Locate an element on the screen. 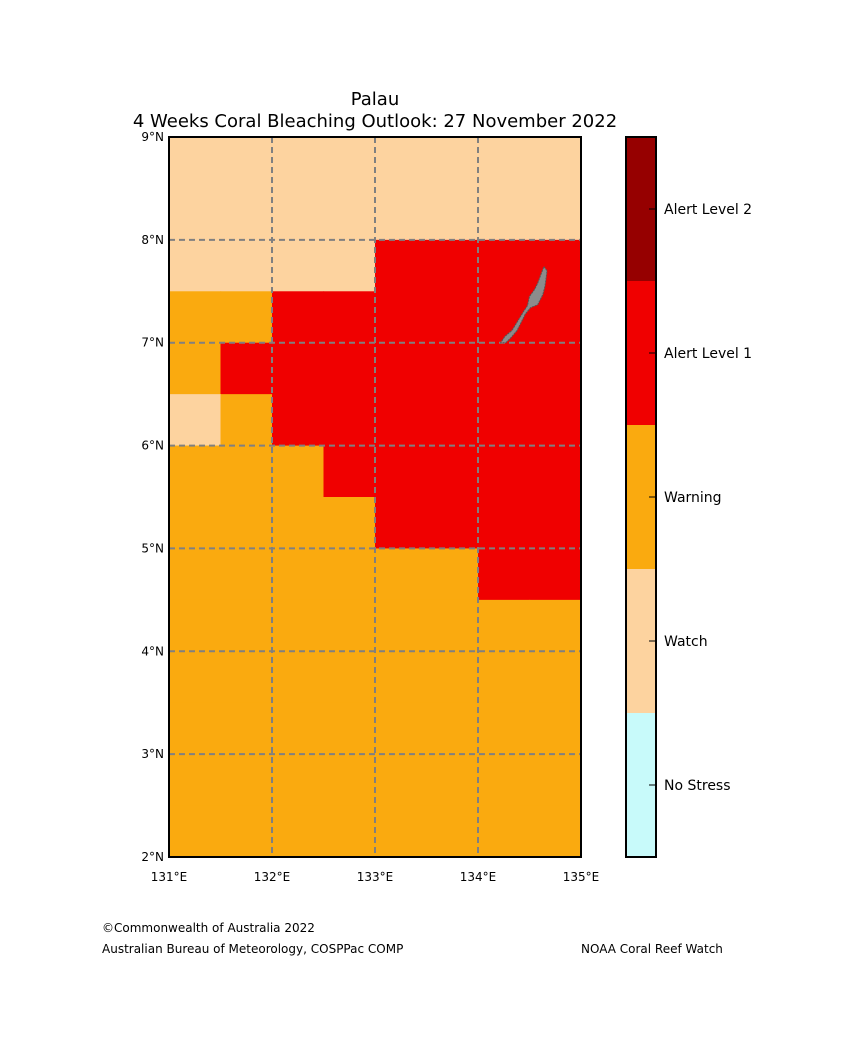 This screenshot has width=846, height=1052. x-axis-ticks: 131°E 132°E 133°E 134°E 135°E is located at coordinates (375, 877).